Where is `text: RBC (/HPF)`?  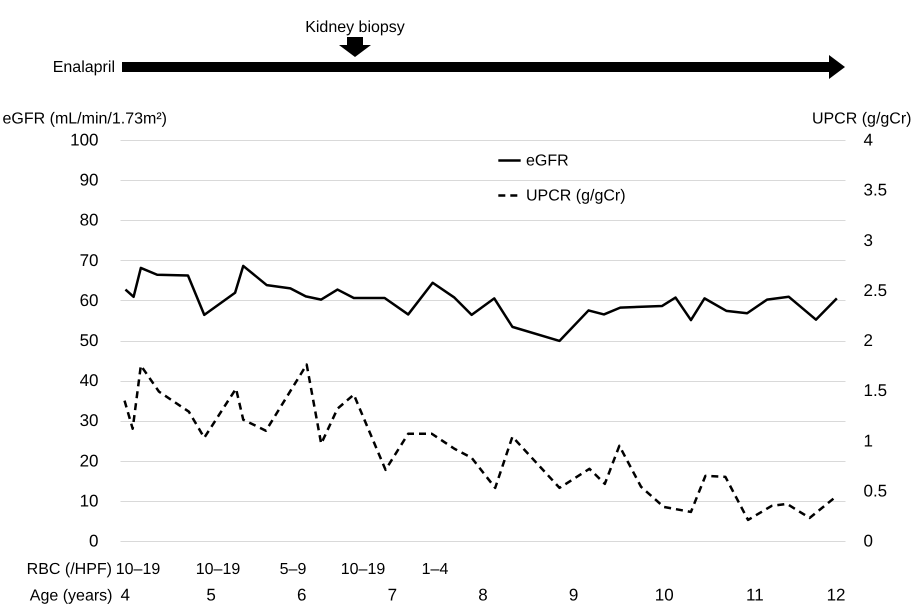 text: RBC (/HPF) is located at coordinates (69, 569).